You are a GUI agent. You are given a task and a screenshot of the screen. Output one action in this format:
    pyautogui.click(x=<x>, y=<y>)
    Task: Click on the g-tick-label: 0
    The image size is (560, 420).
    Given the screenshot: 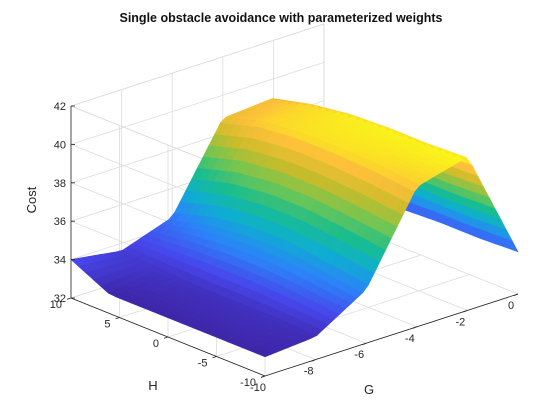 What is the action you would take?
    pyautogui.click(x=511, y=306)
    